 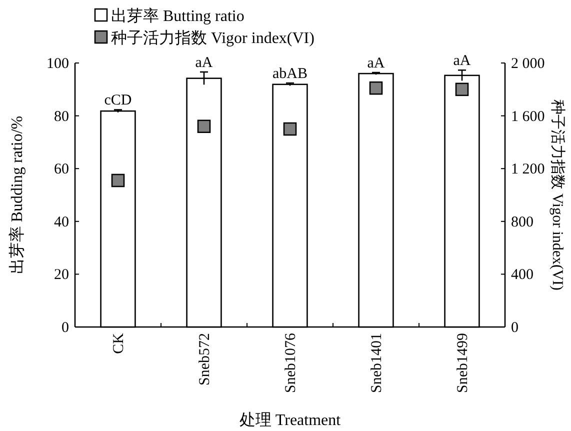 What do you see at coordinates (119, 343) in the screenshot?
I see `x-tick-label: CK` at bounding box center [119, 343].